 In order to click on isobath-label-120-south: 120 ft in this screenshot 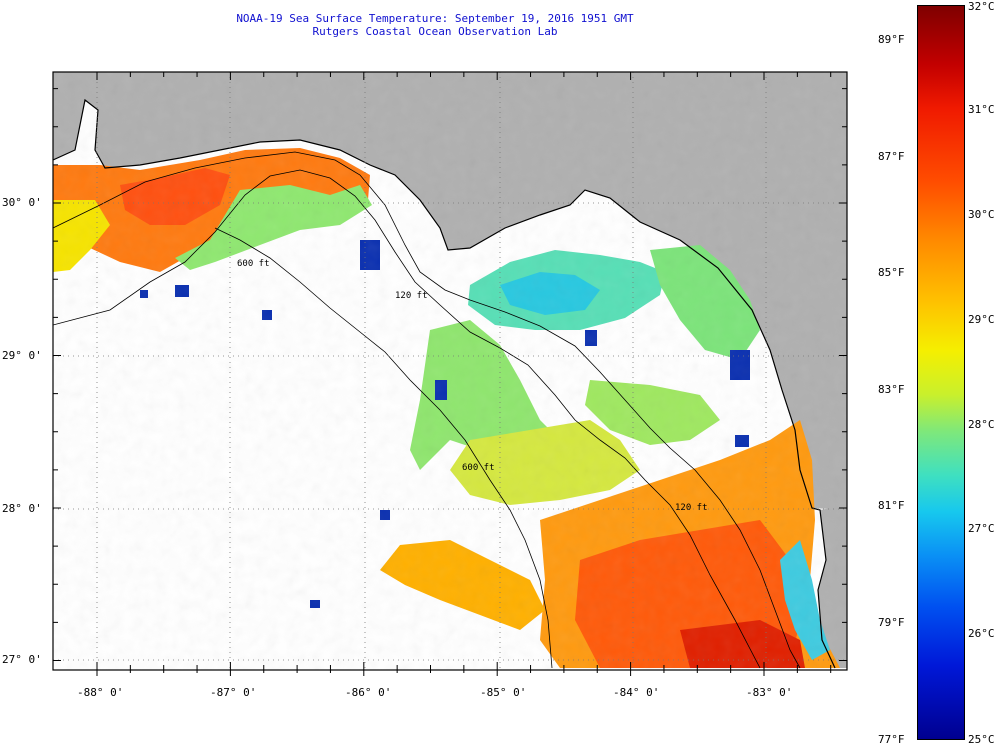, I will do `click(691, 508)`.